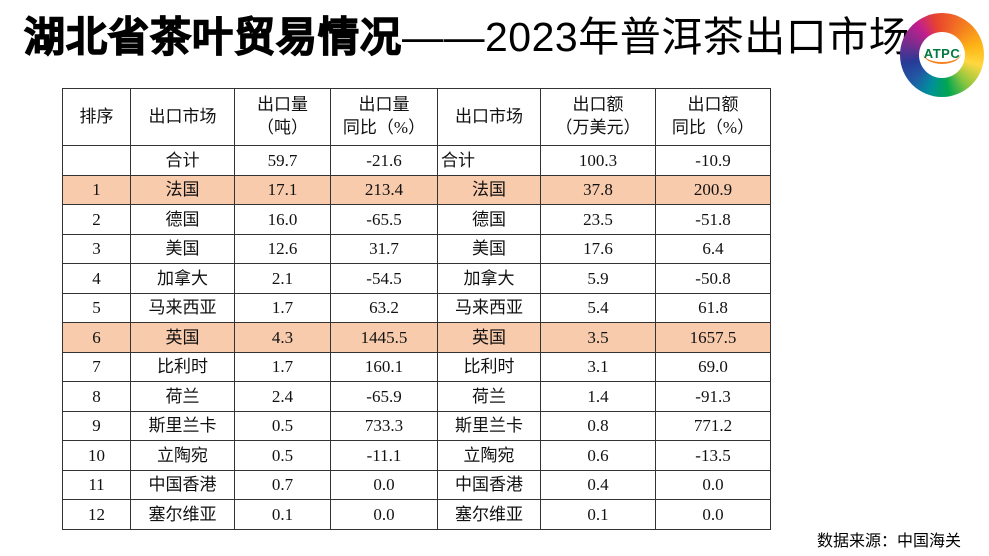 This screenshot has height=556, width=989. Describe the element at coordinates (713, 307) in the screenshot. I see `cell-value-yoy: 61.8` at that location.